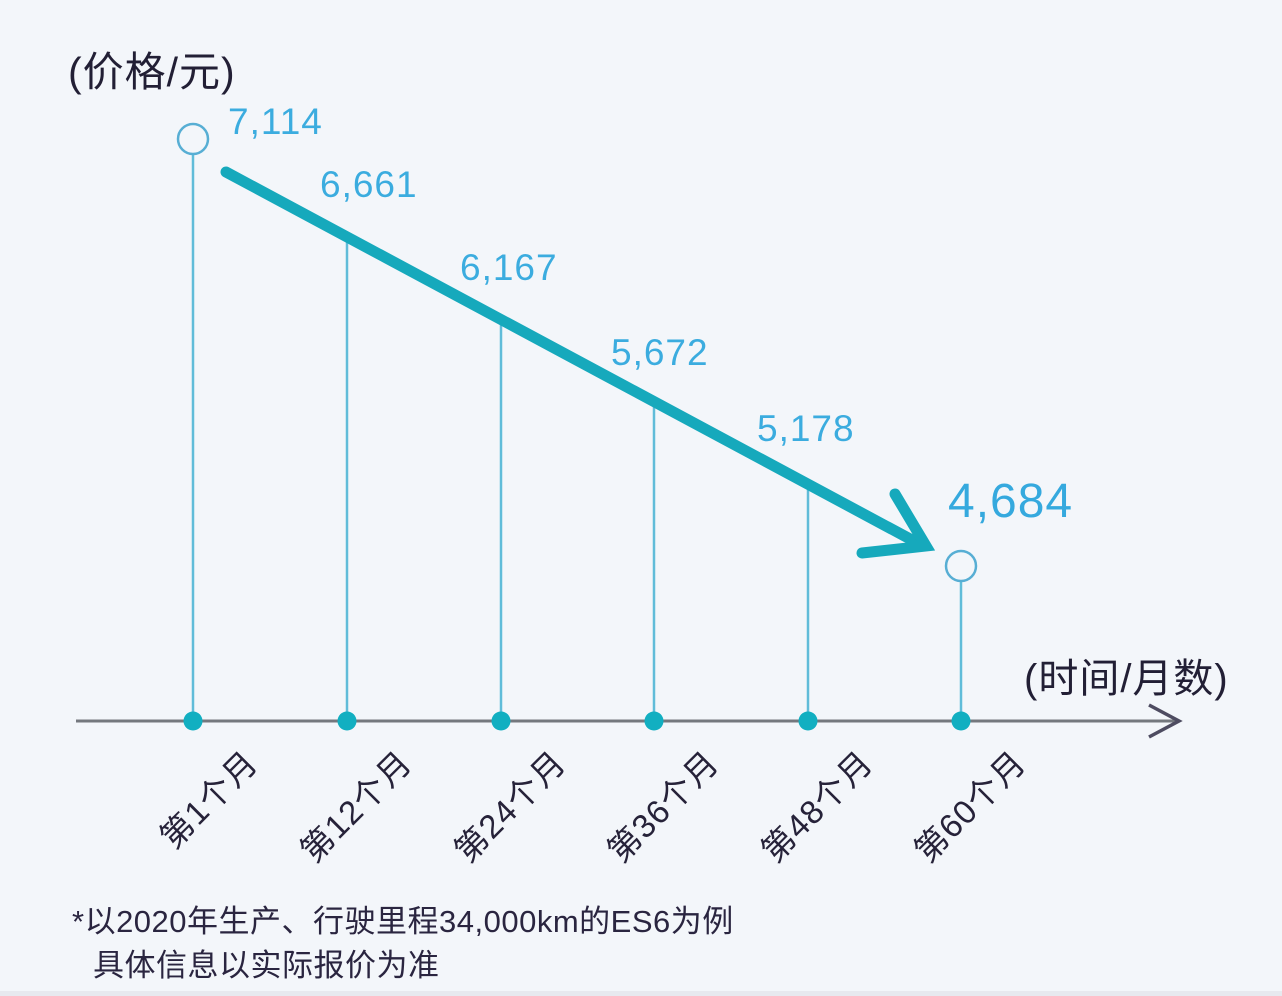 Image resolution: width=1282 pixels, height=996 pixels. I want to click on footnote: *以2020年生产、行驶里程34,000km的ES6为例 具体信息以实际报价为准, so click(403, 944).